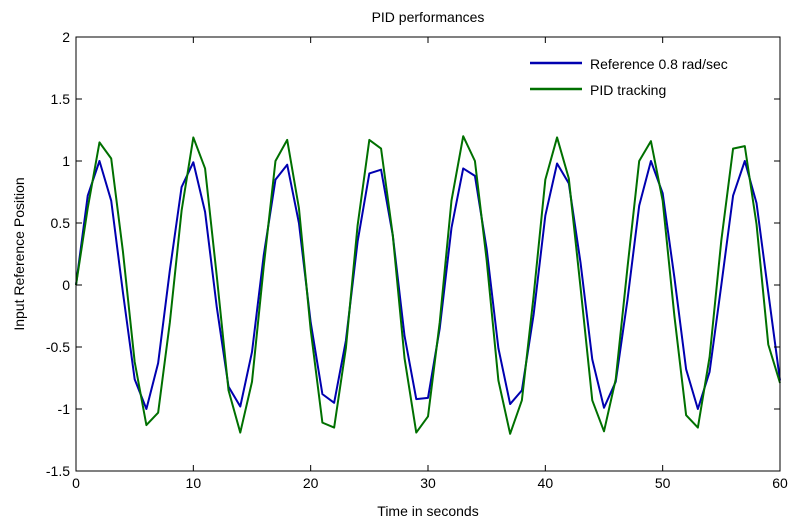  What do you see at coordinates (64, 409) in the screenshot?
I see `y-tick-label: -1` at bounding box center [64, 409].